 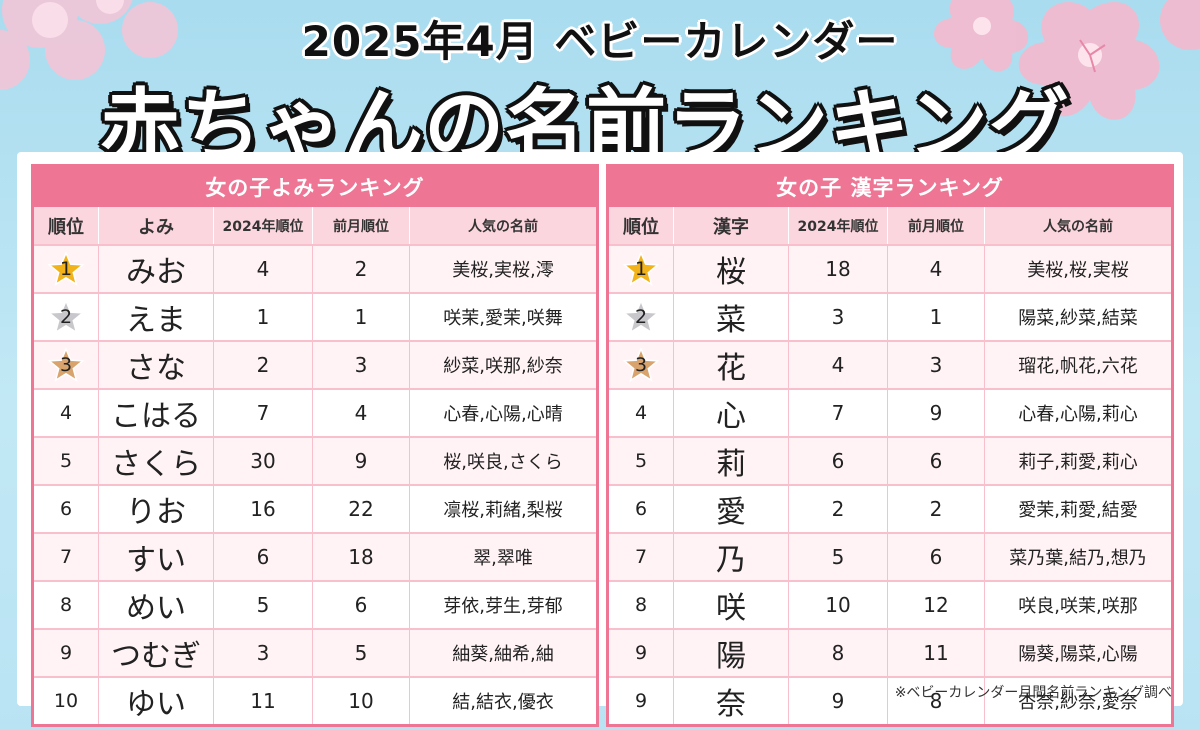 What do you see at coordinates (263, 604) in the screenshot?
I see `rank-2024-cell: 5` at bounding box center [263, 604].